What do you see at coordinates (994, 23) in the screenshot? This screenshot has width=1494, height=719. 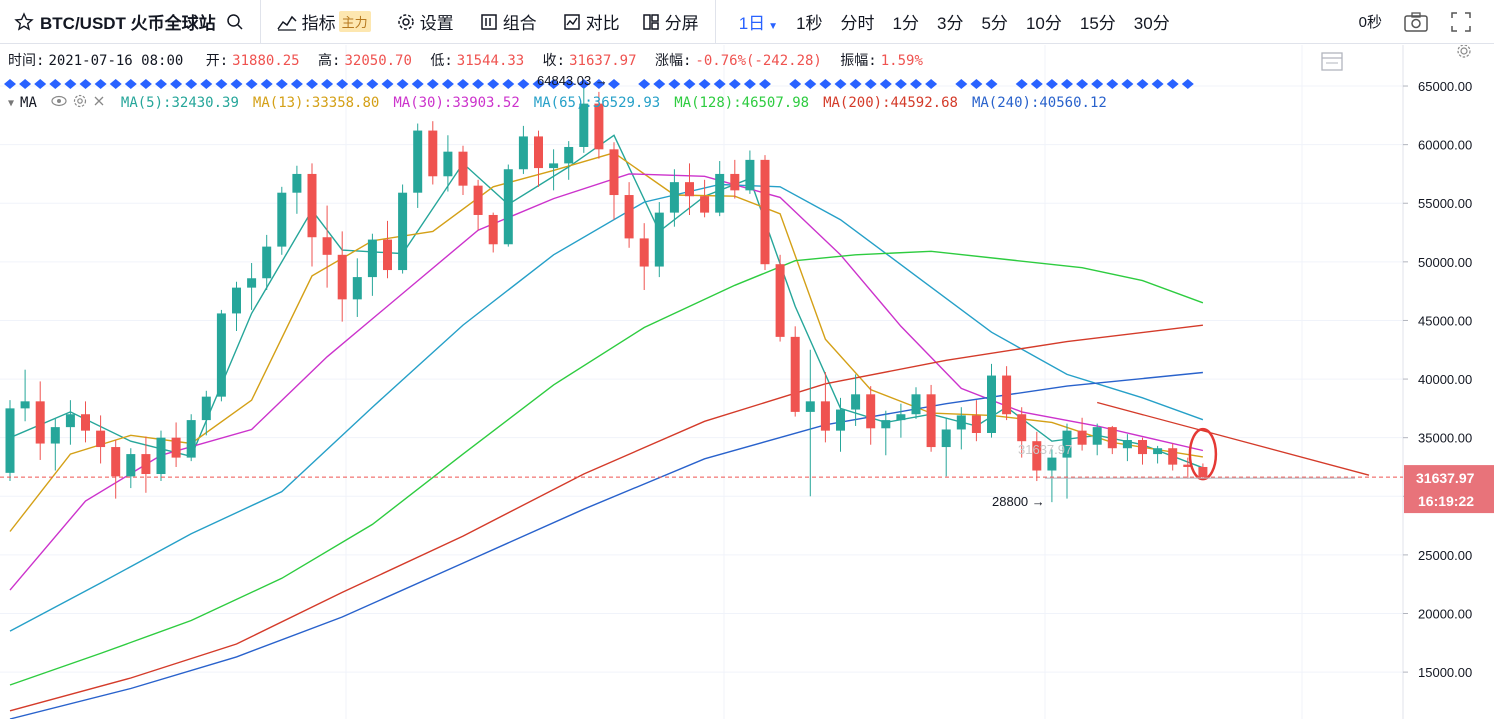 I see `interval-5m: 5分` at bounding box center [994, 23].